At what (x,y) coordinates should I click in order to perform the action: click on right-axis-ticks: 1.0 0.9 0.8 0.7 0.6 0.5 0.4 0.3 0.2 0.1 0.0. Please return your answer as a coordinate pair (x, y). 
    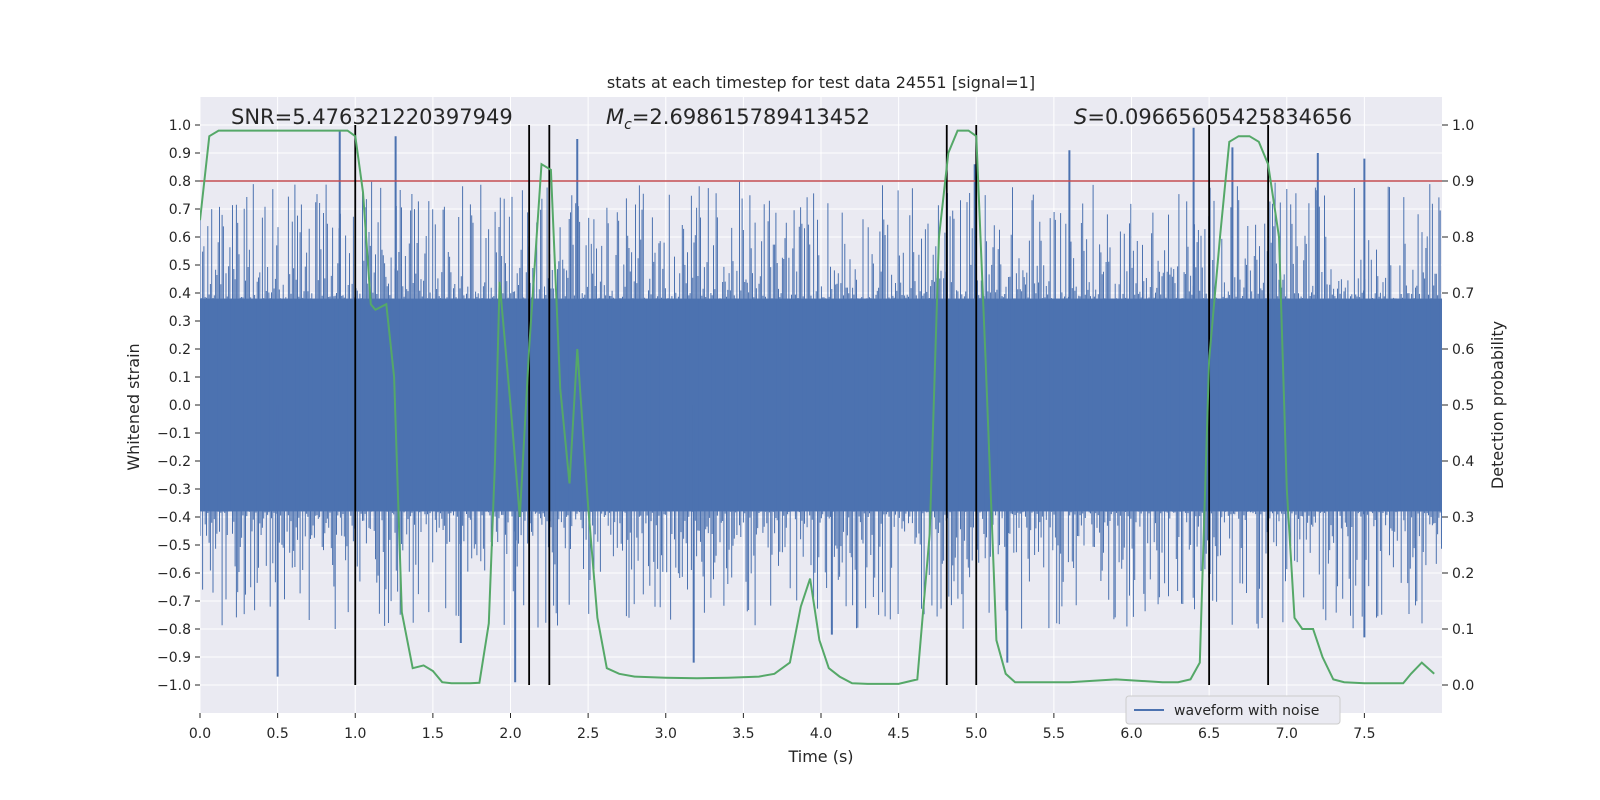
    Looking at the image, I should click on (1458, 406).